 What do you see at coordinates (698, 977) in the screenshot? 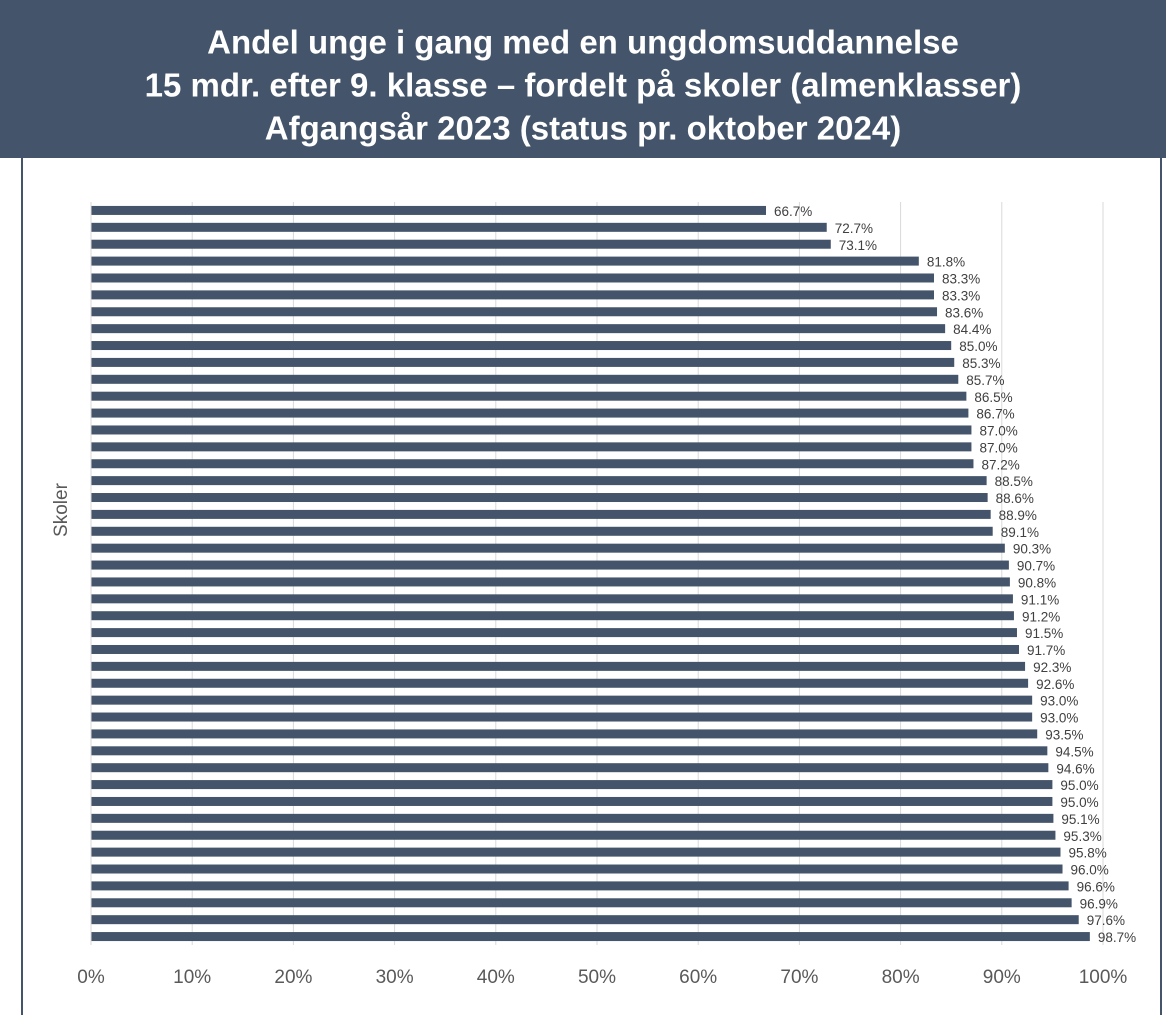
I see `x-tick-label: 60%` at bounding box center [698, 977].